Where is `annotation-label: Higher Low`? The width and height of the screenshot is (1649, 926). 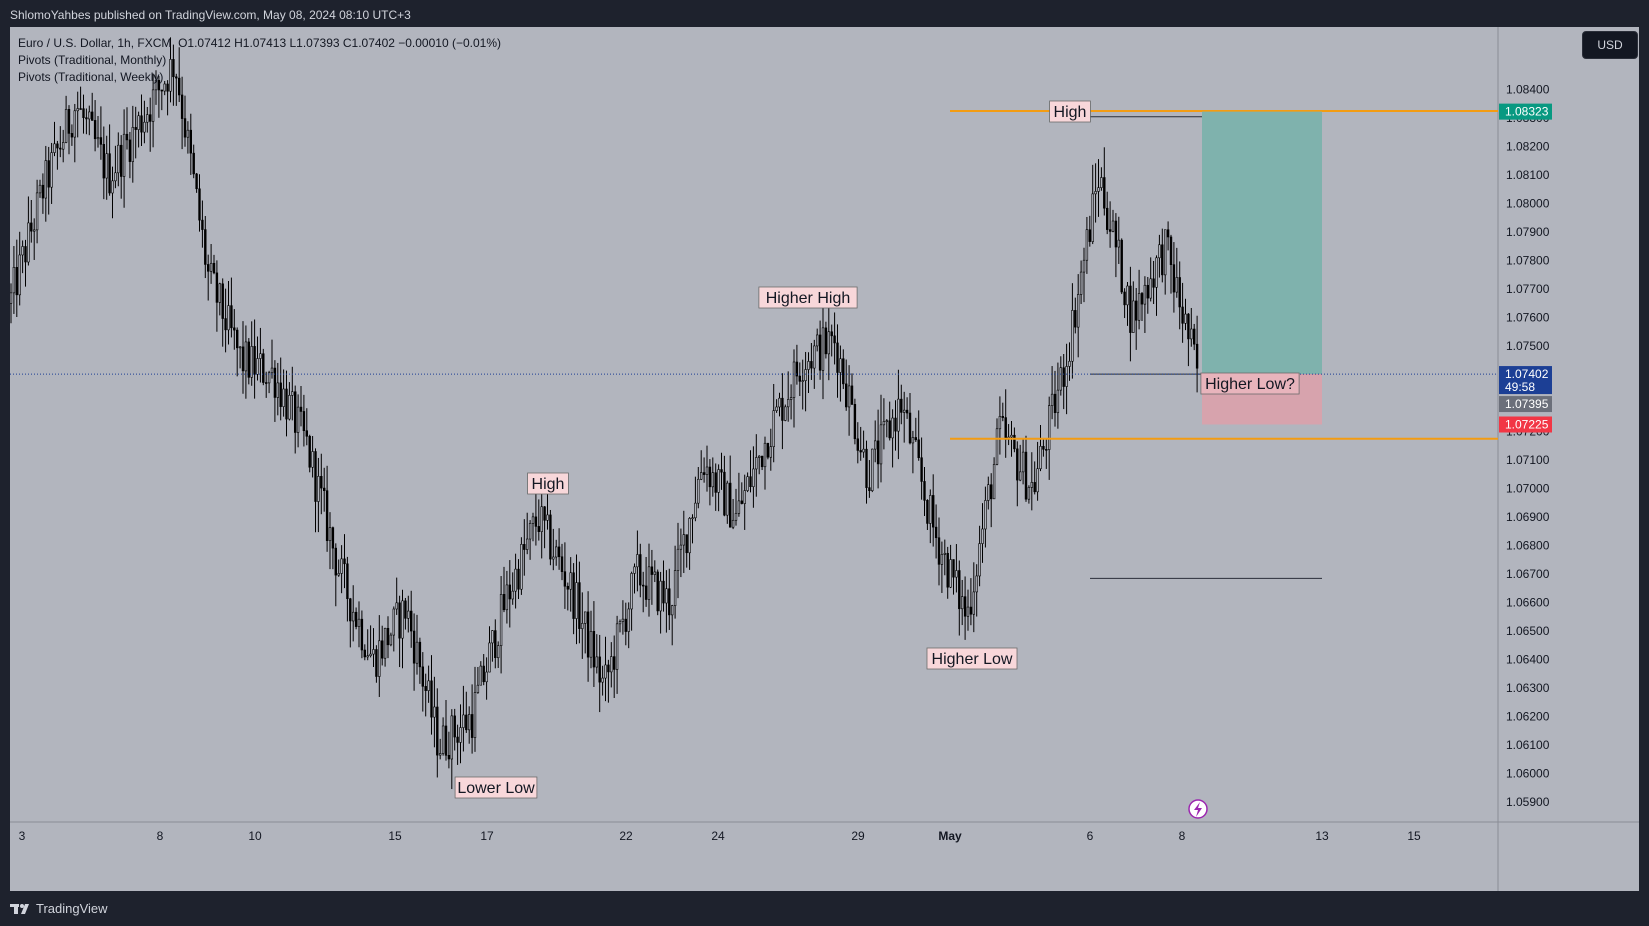
annotation-label: Higher Low is located at coordinates (972, 659).